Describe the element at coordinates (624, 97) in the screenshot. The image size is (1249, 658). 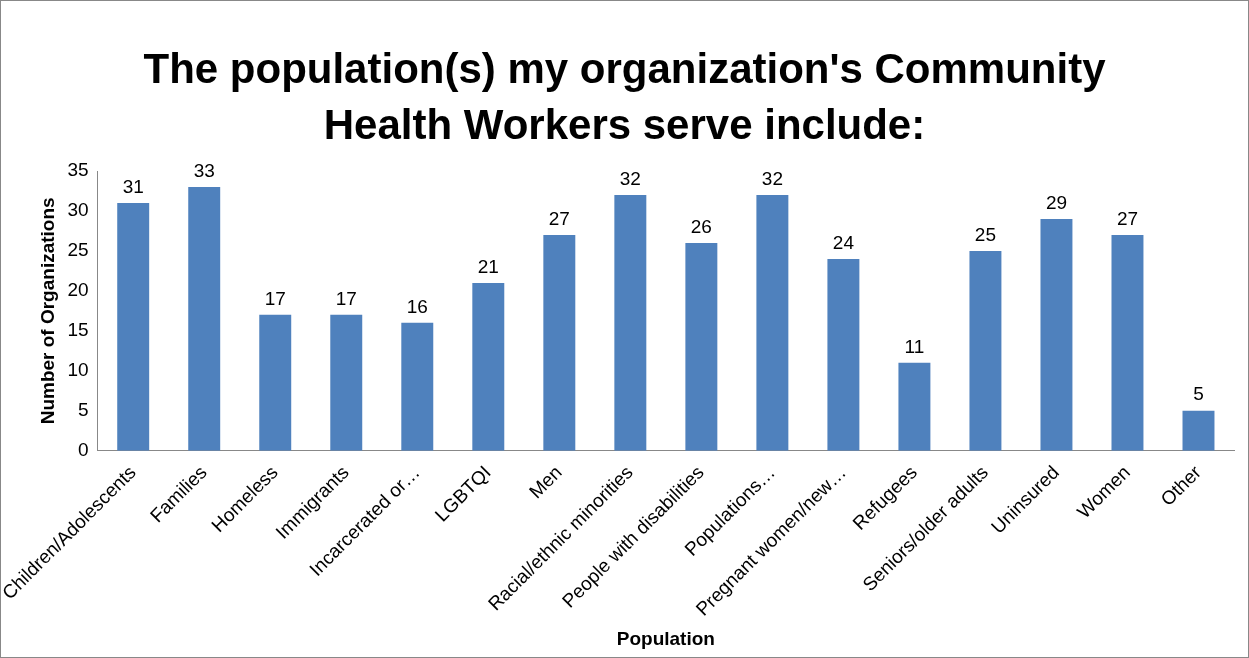
I see `chart-title: The population(s) my organization's Community Health Workers serve include:` at that location.